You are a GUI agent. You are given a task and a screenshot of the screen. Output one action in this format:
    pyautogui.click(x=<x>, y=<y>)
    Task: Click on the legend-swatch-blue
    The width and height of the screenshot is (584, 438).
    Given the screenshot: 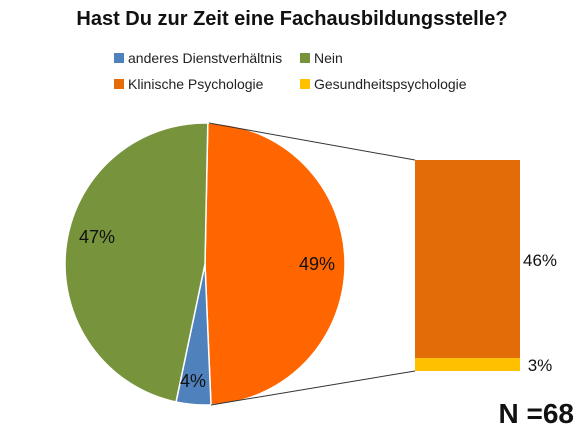 What is the action you would take?
    pyautogui.click(x=119, y=58)
    